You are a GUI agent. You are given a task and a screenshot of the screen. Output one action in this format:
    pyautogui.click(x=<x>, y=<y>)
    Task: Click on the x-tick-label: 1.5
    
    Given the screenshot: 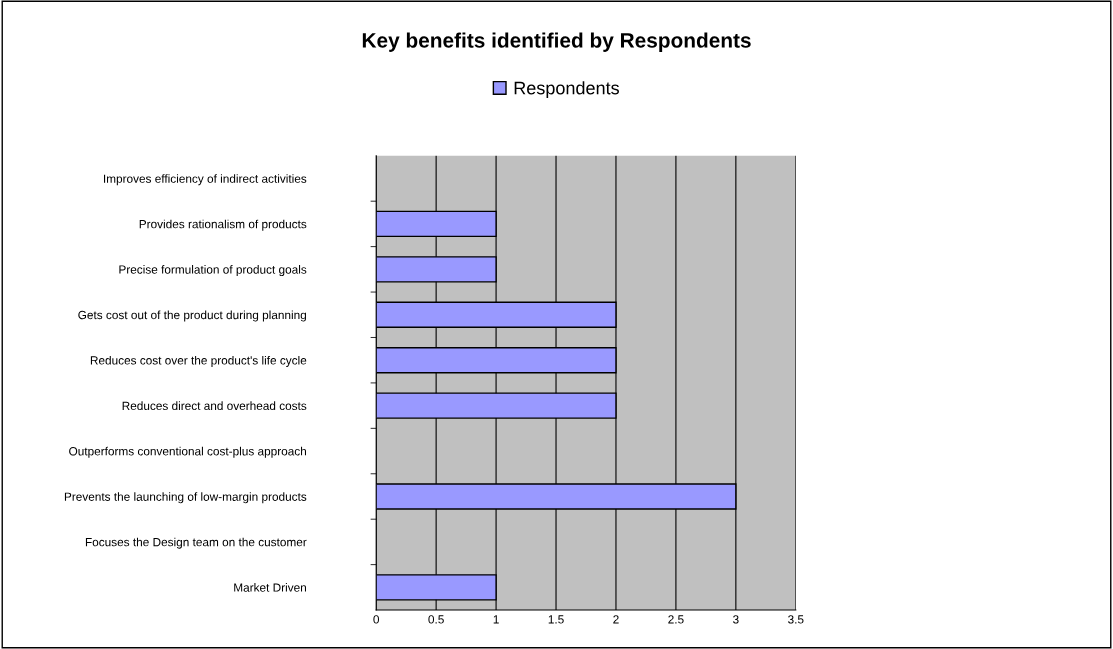 What is the action you would take?
    pyautogui.click(x=556, y=619)
    